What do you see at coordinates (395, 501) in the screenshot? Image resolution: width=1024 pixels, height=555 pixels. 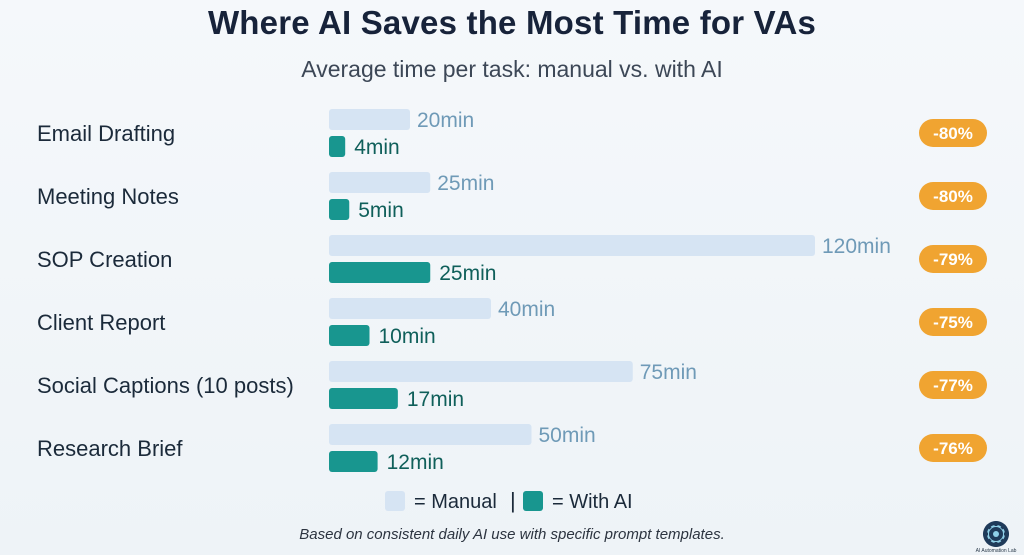 I see `legend-manual-swatch` at bounding box center [395, 501].